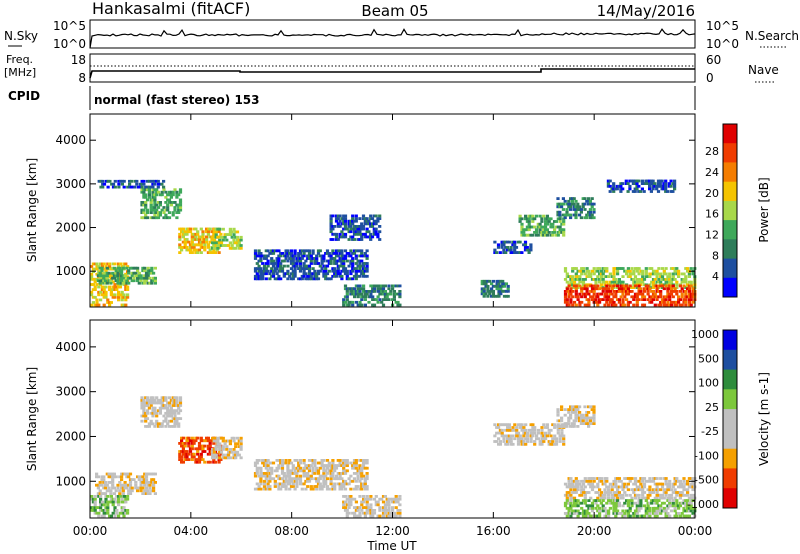  What do you see at coordinates (70, 481) in the screenshot?
I see `velocity-ytick-label: 1000` at bounding box center [70, 481].